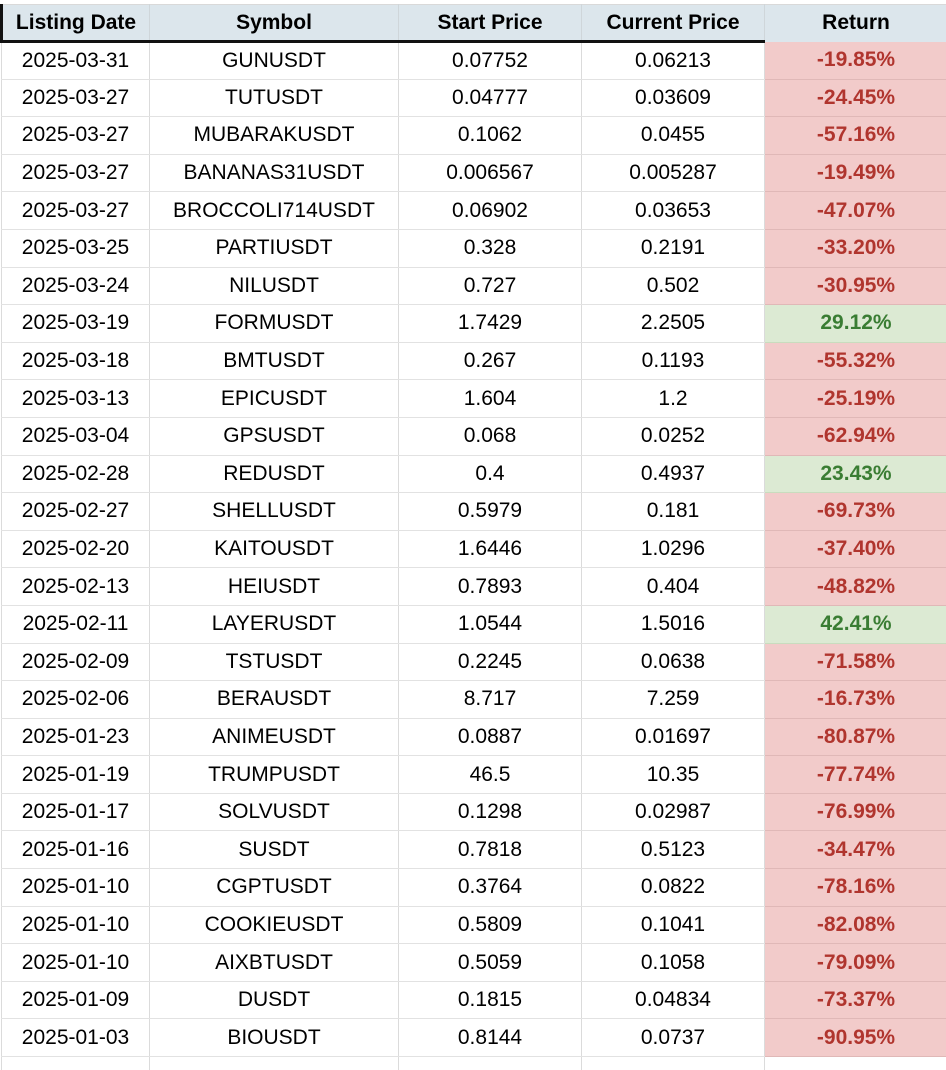 The width and height of the screenshot is (946, 1070). I want to click on table-row: 2025-01-09 DUSDT 0.1815 0.04834 -73.37%, so click(473, 1000).